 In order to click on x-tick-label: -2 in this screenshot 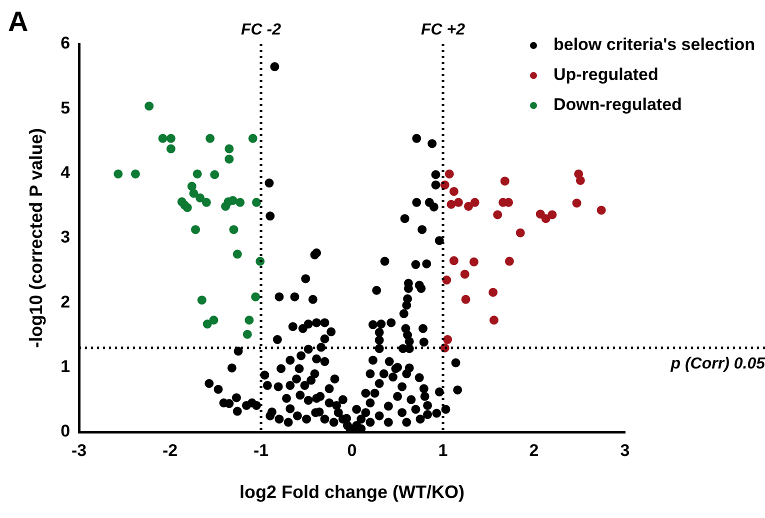, I will do `click(170, 450)`.